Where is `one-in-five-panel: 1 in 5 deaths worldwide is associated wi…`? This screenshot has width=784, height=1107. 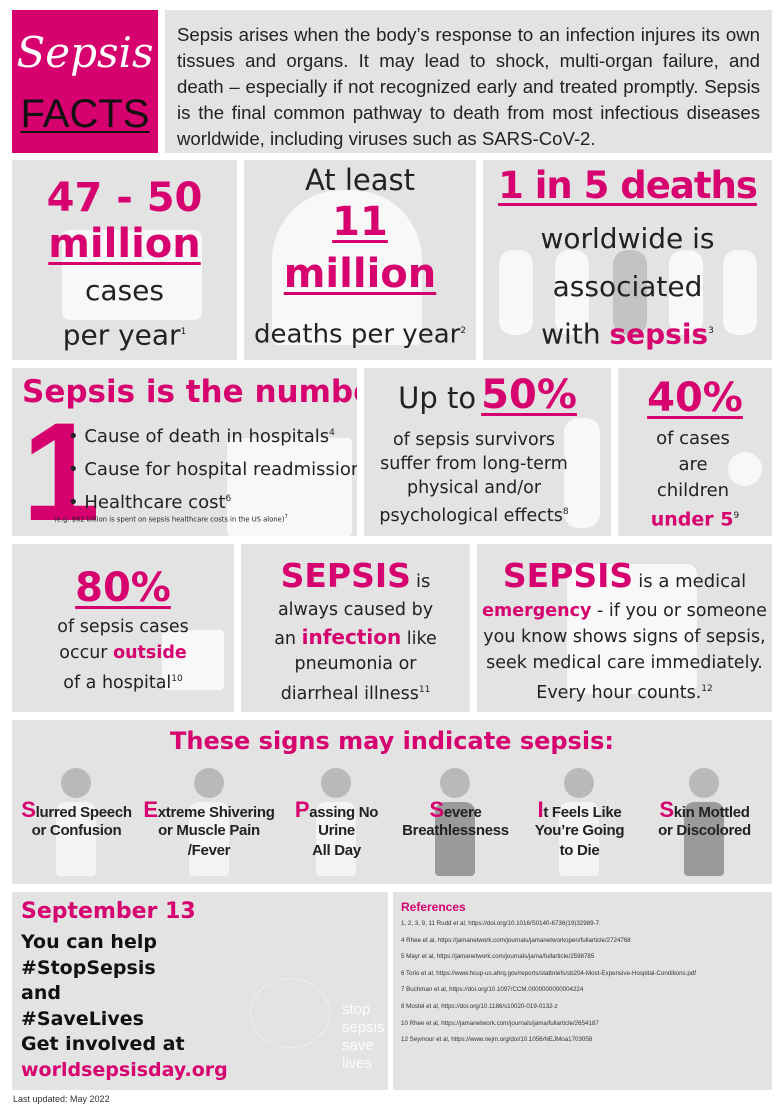 one-in-five-panel: 1 in 5 deaths worldwide is associated wi… is located at coordinates (627, 260).